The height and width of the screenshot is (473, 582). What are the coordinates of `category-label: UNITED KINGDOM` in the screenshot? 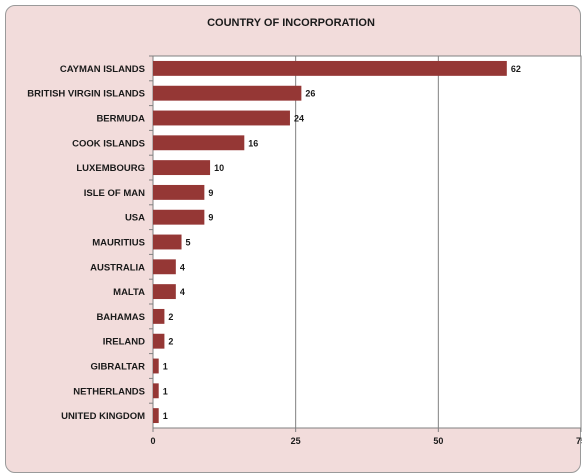 It's located at (103, 416).